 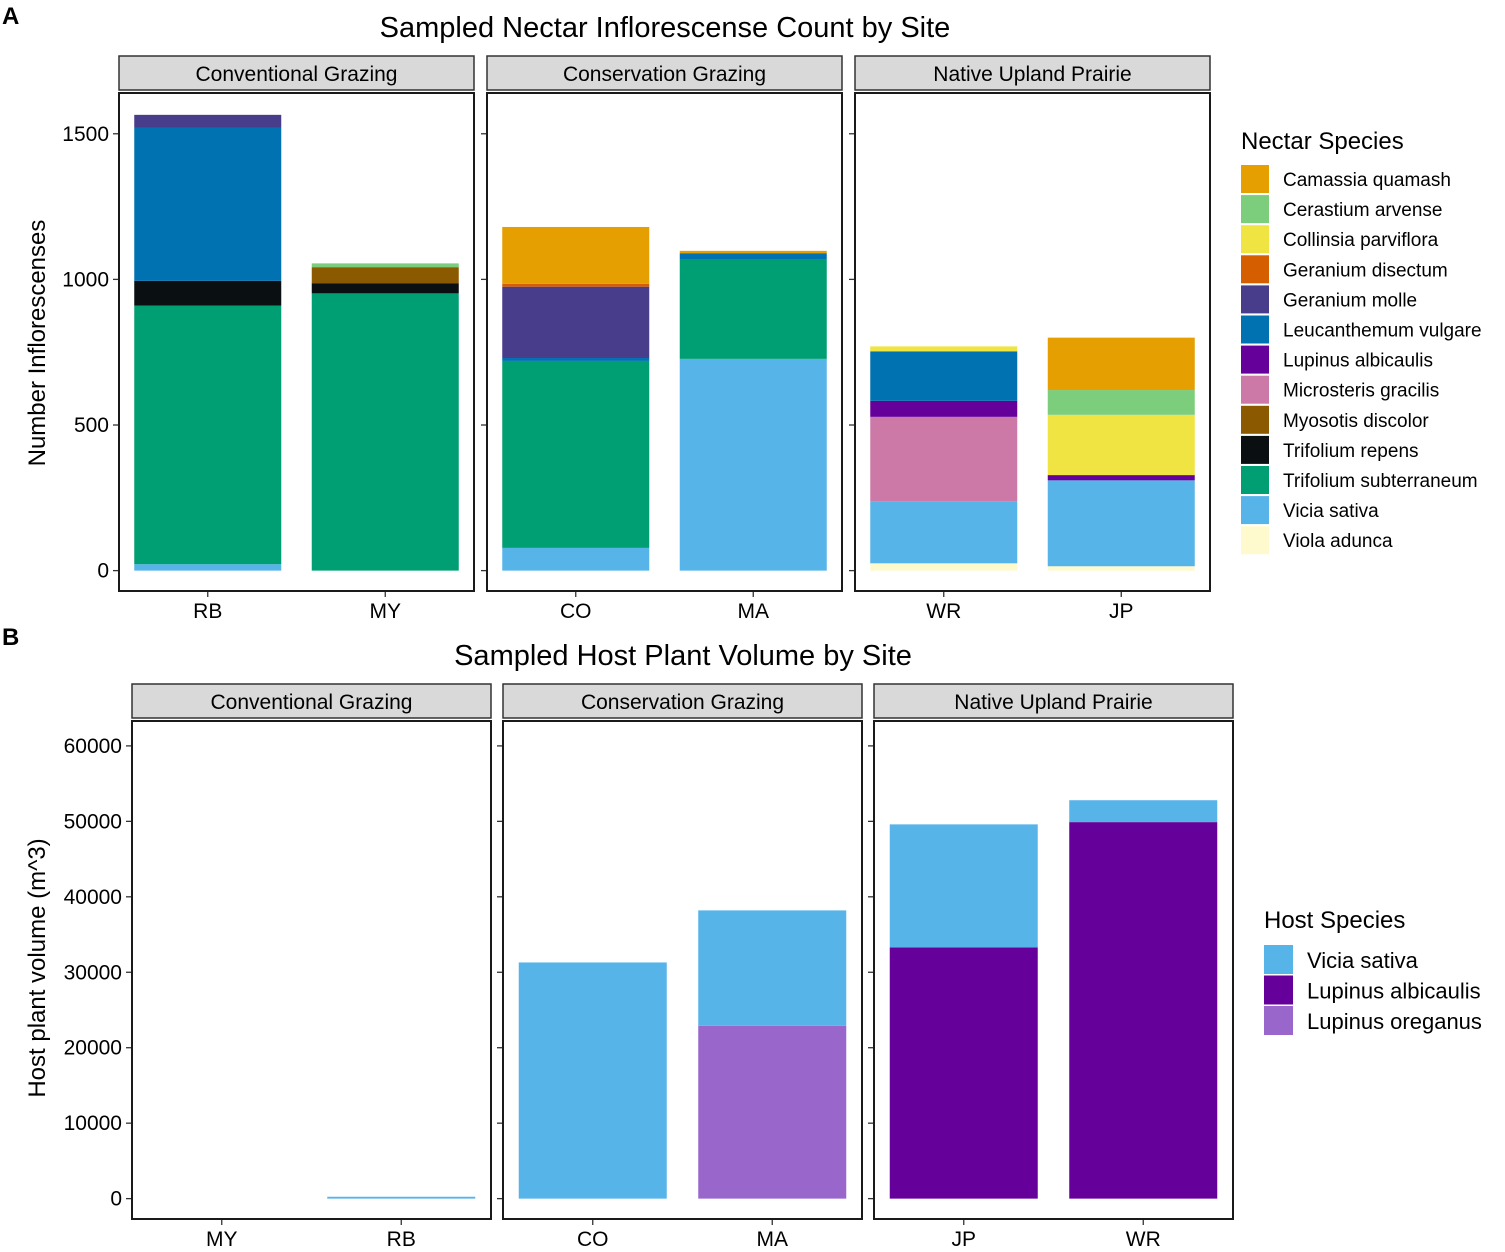 I want to click on panel-a-legend-label-camassia-quamash: Camassia quamash, so click(x=1367, y=180).